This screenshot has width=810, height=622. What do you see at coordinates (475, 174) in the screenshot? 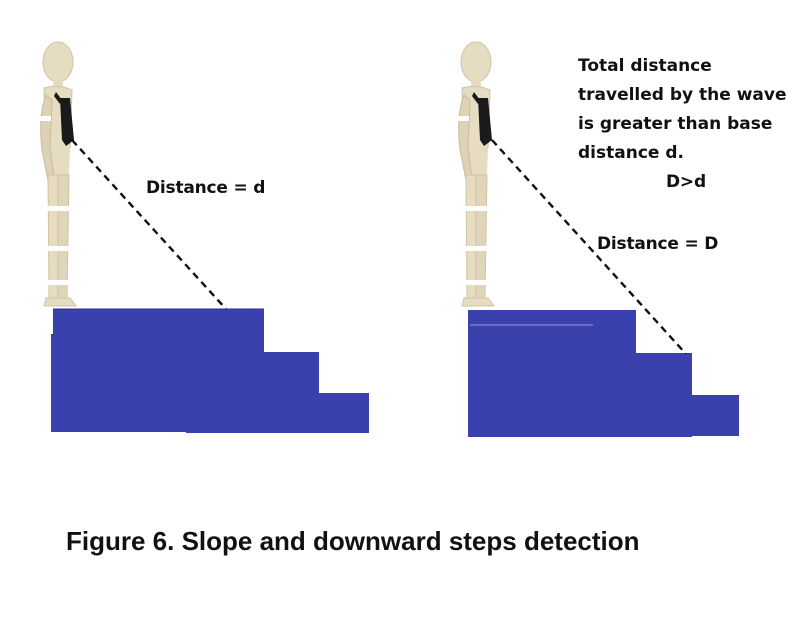
I see `right-mannequin` at bounding box center [475, 174].